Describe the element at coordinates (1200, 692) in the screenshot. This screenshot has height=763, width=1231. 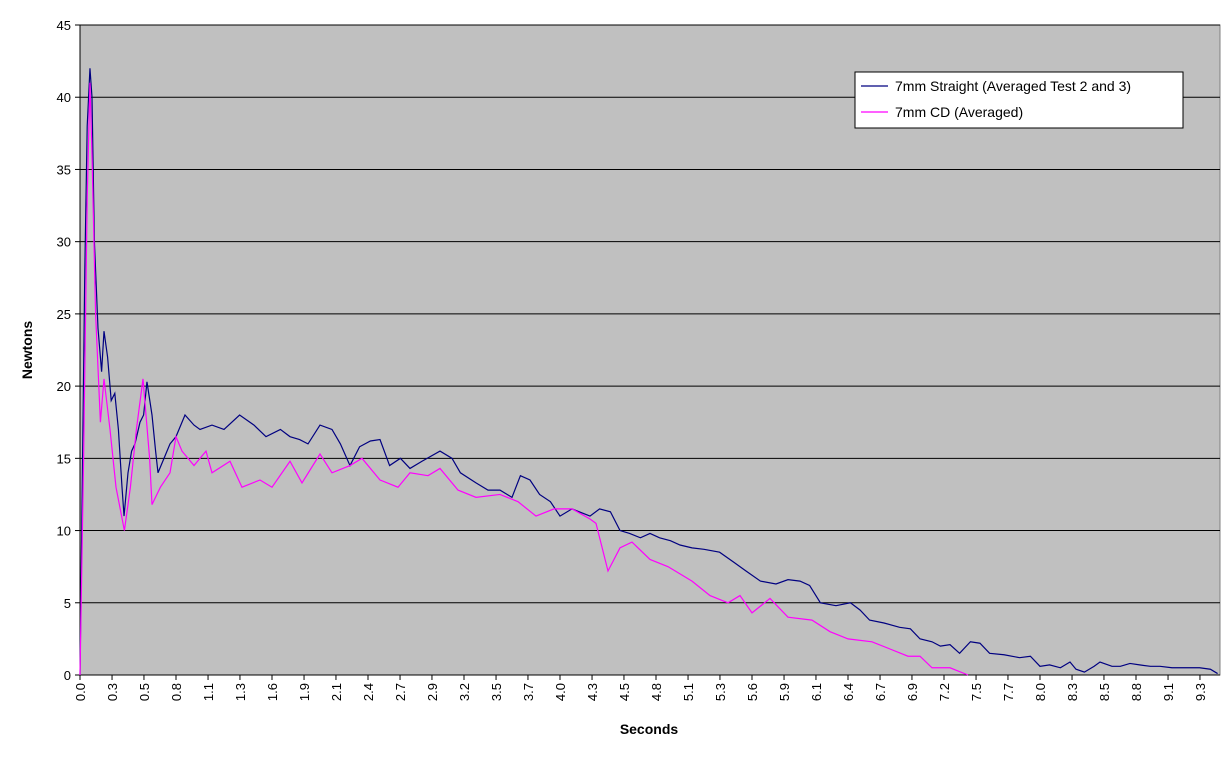
I see `x-tick-label: 9.3` at that location.